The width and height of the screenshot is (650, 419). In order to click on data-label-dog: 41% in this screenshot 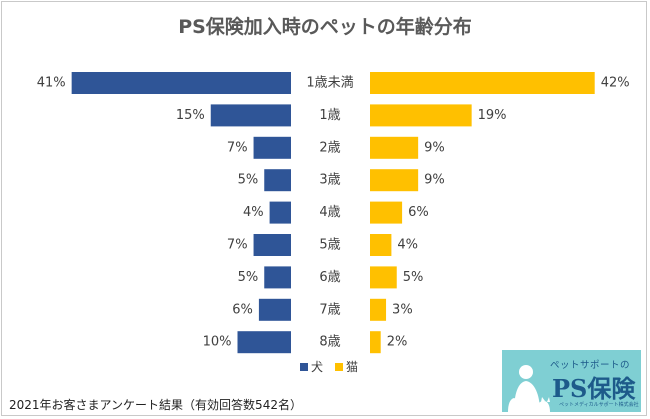, I will do `click(51, 83)`.